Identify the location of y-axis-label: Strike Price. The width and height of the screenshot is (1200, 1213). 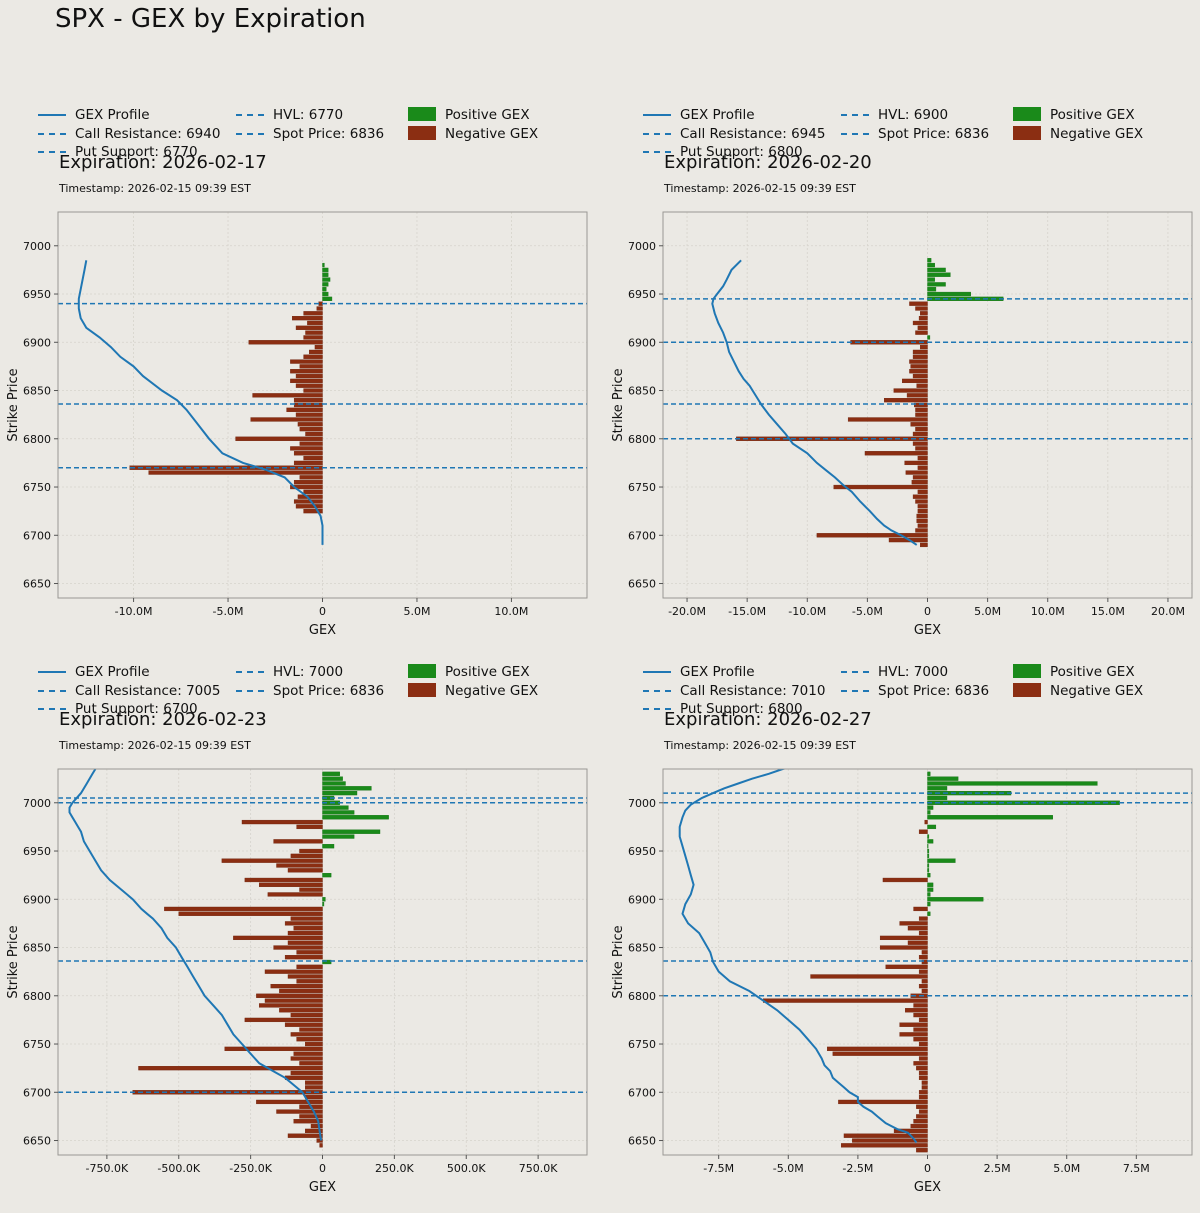
(13, 961).